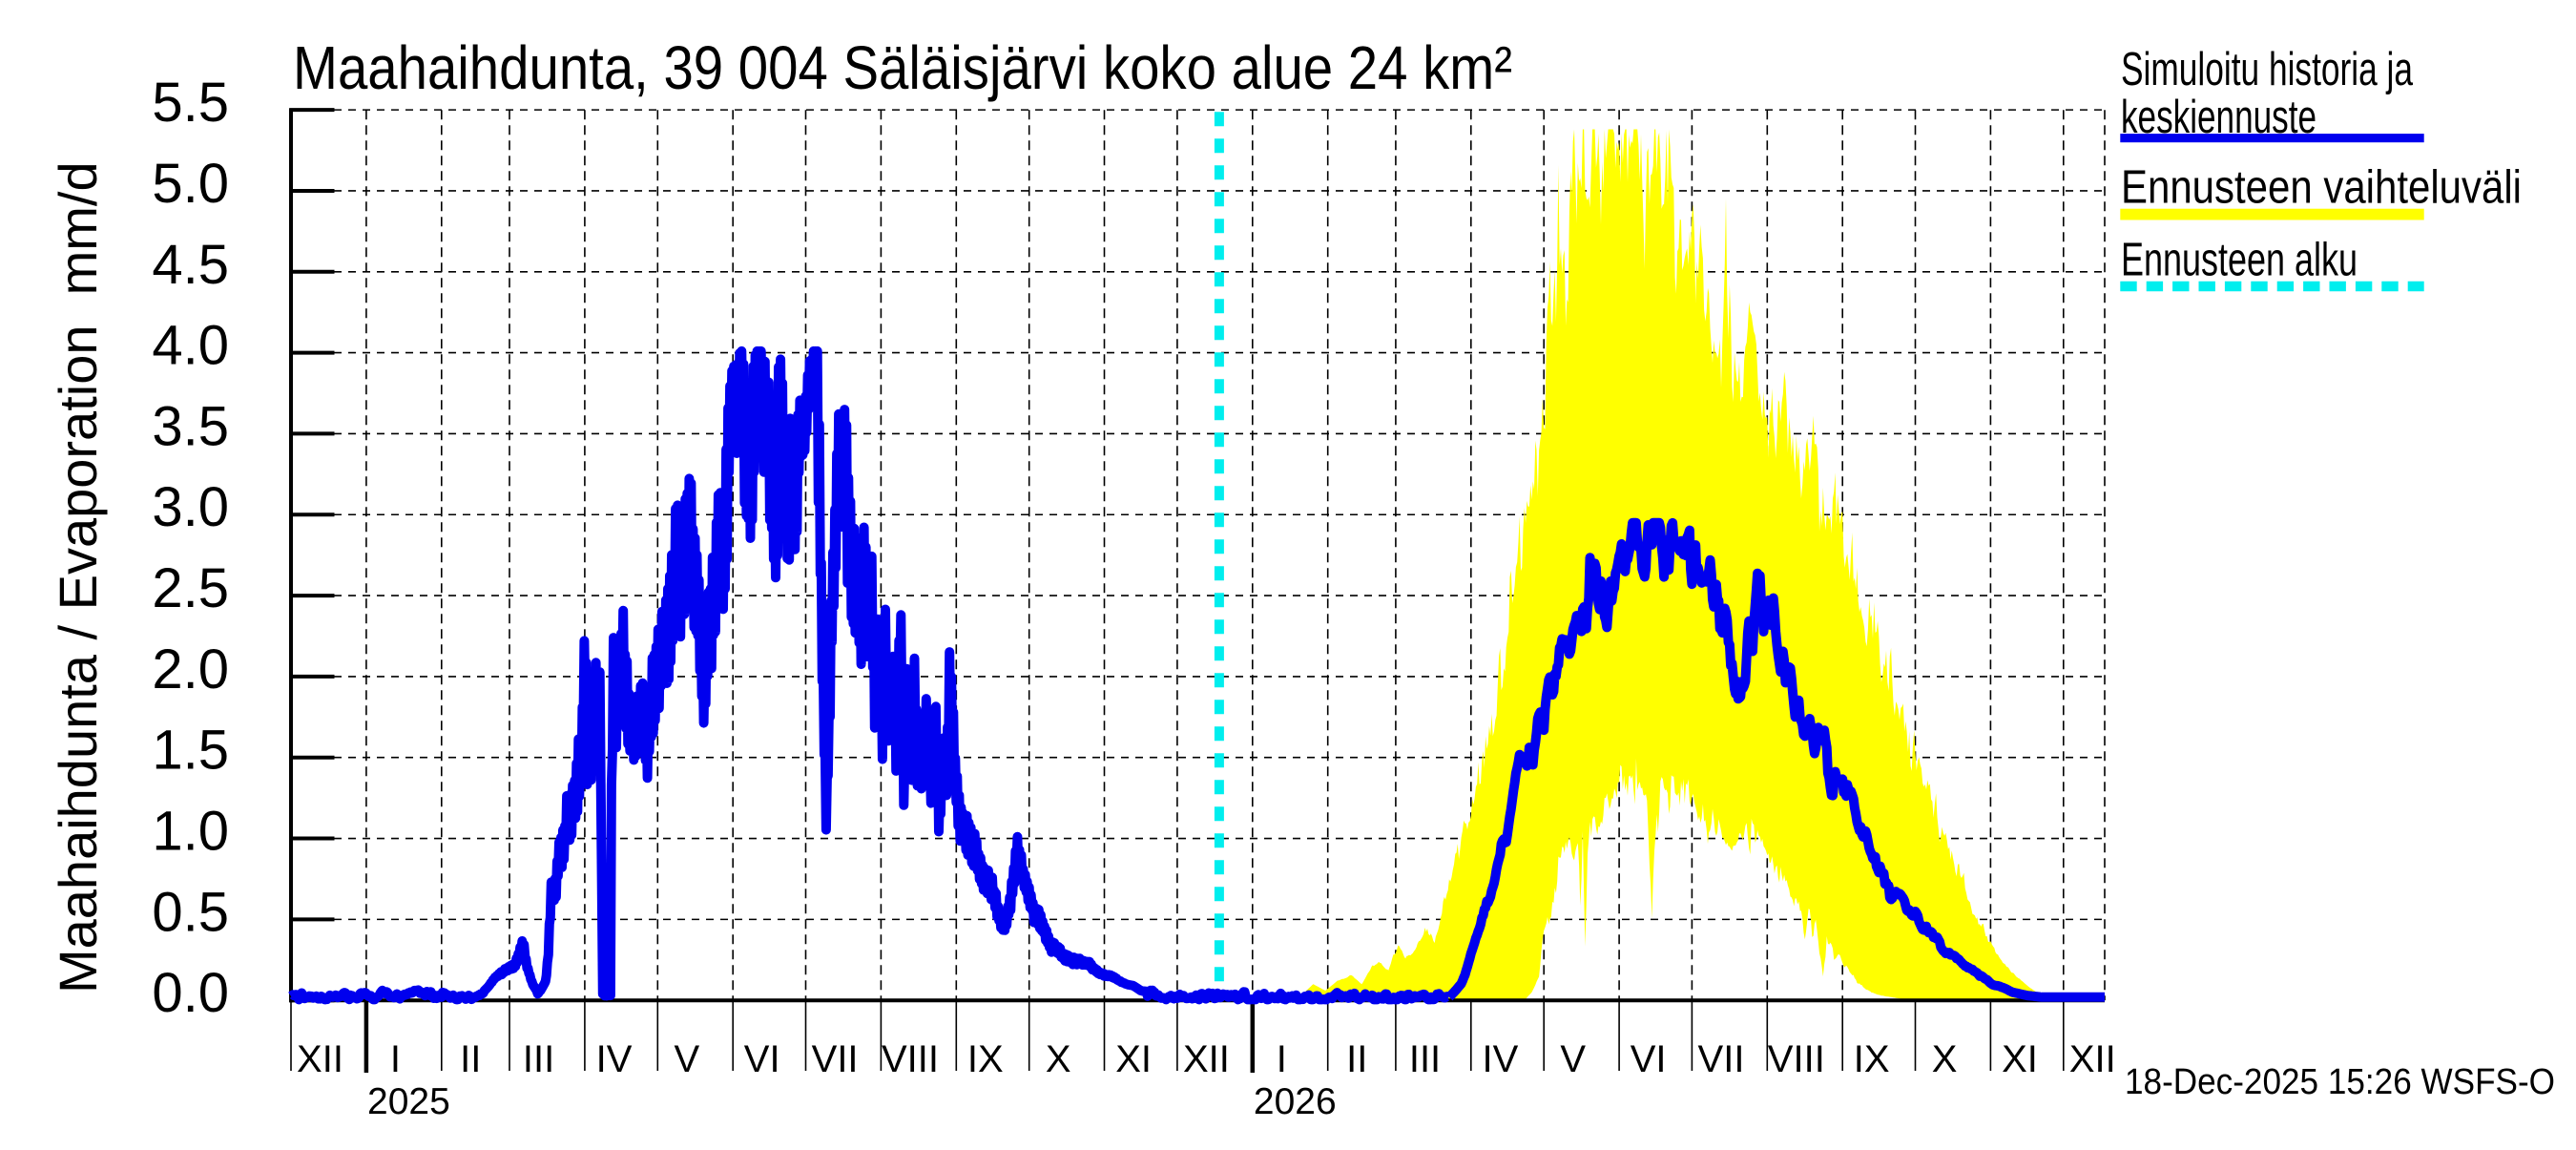 Image resolution: width=2576 pixels, height=1150 pixels. Describe the element at coordinates (2321, 188) in the screenshot. I see `svg-text: Ennusteen vaihteluväli` at that location.